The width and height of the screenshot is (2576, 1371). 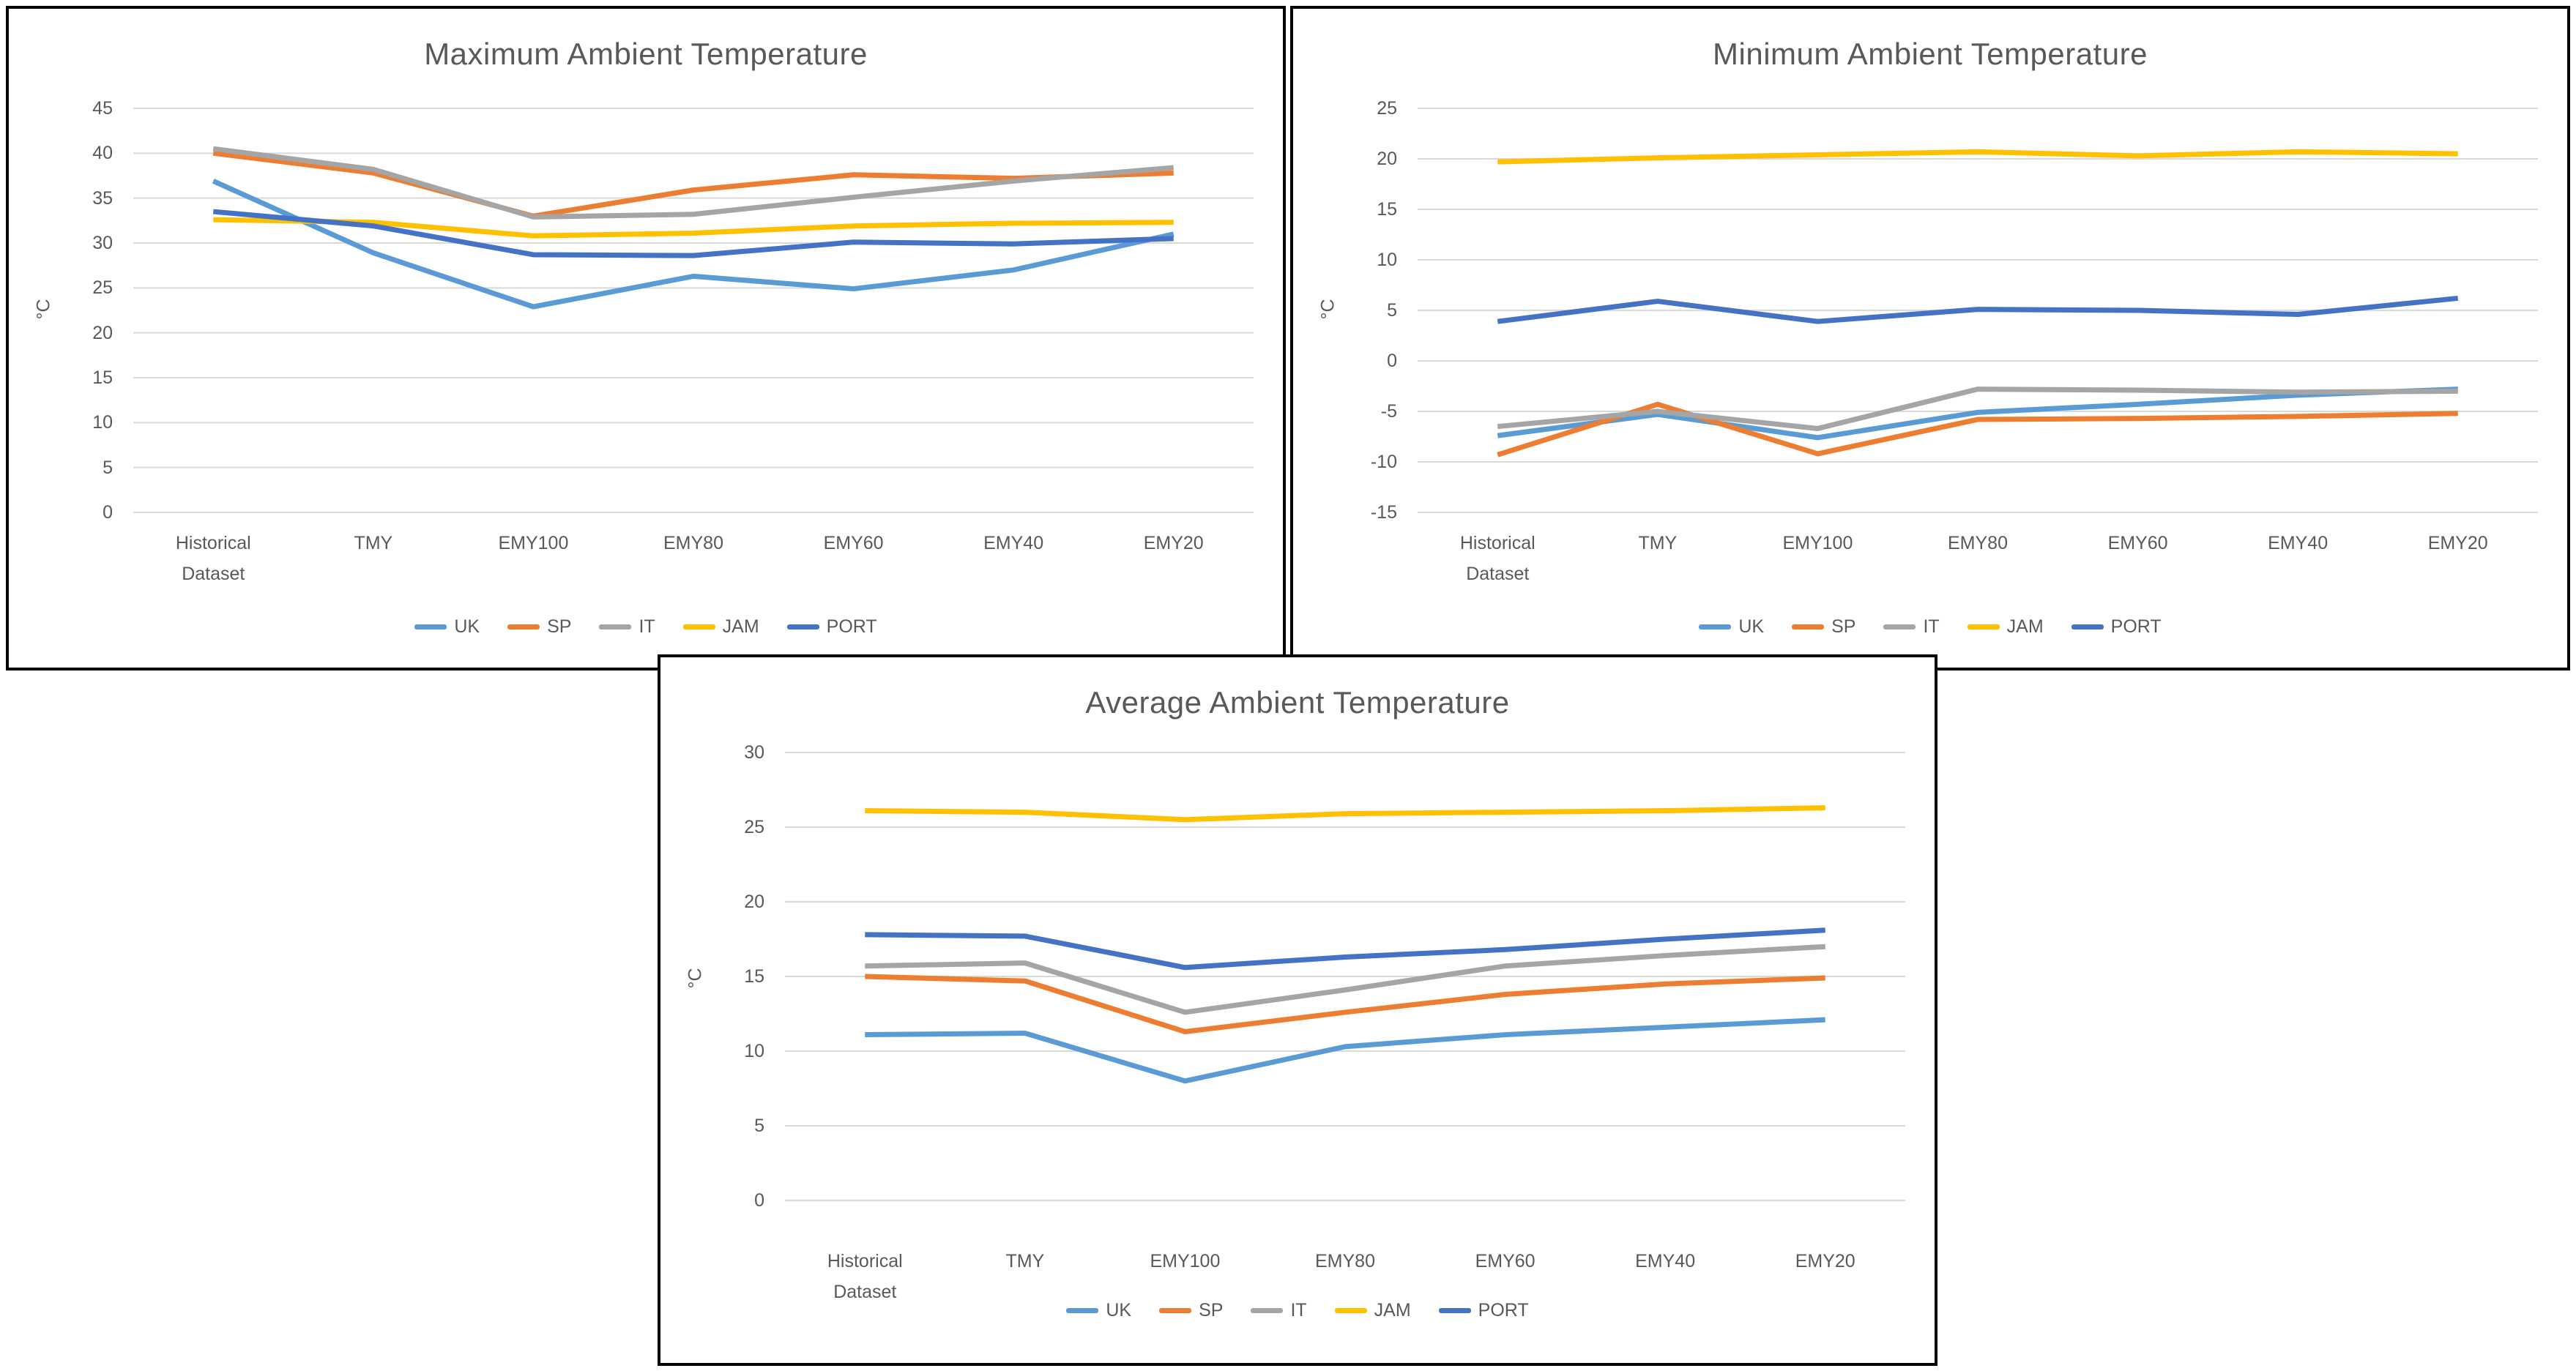 What do you see at coordinates (646, 54) in the screenshot?
I see `chart-title: Maximum Ambient Temperature` at bounding box center [646, 54].